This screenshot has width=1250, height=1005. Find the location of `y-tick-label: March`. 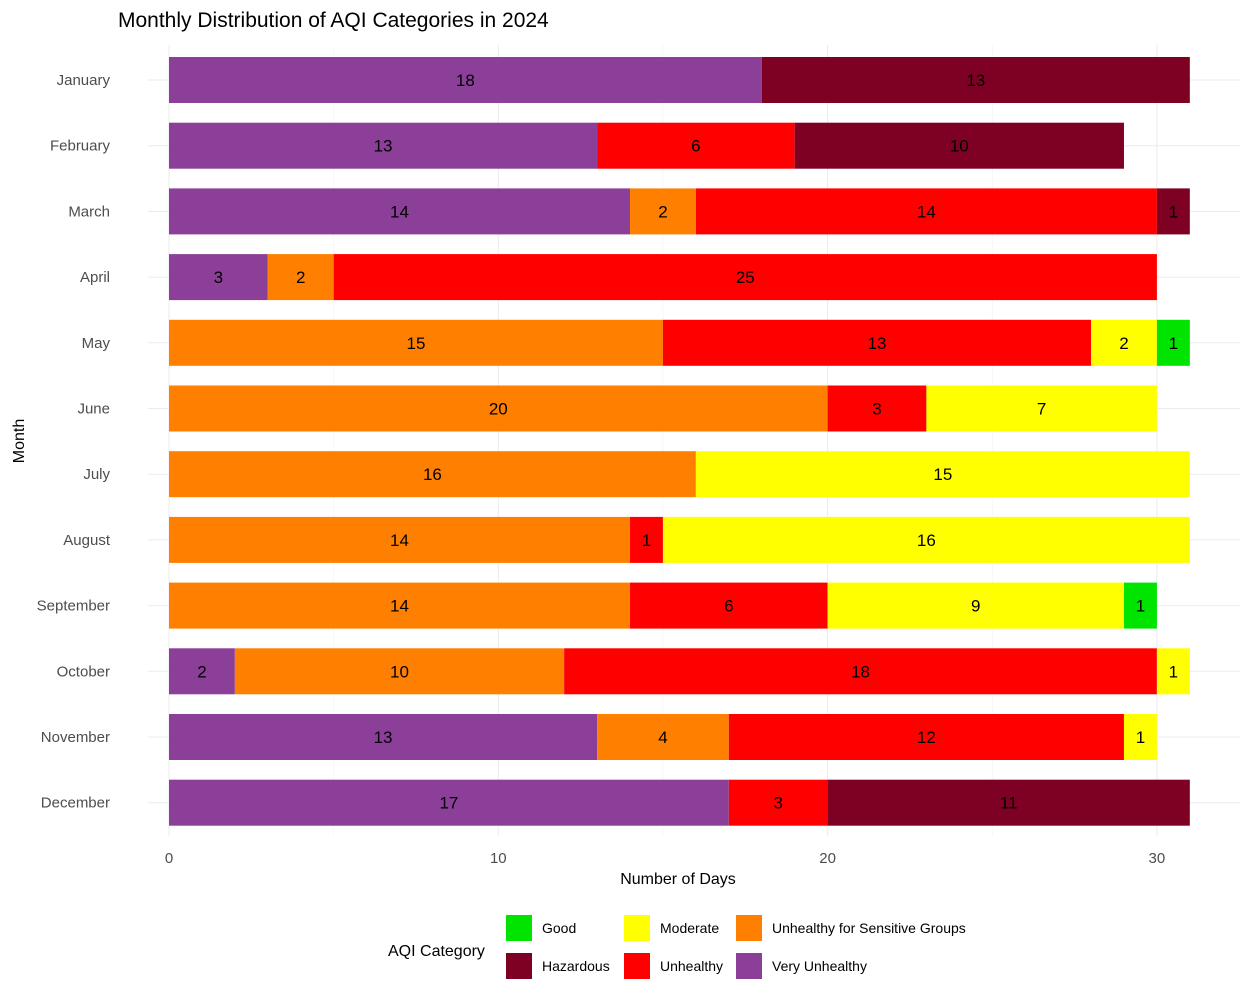

y-tick-label: March is located at coordinates (89, 211).